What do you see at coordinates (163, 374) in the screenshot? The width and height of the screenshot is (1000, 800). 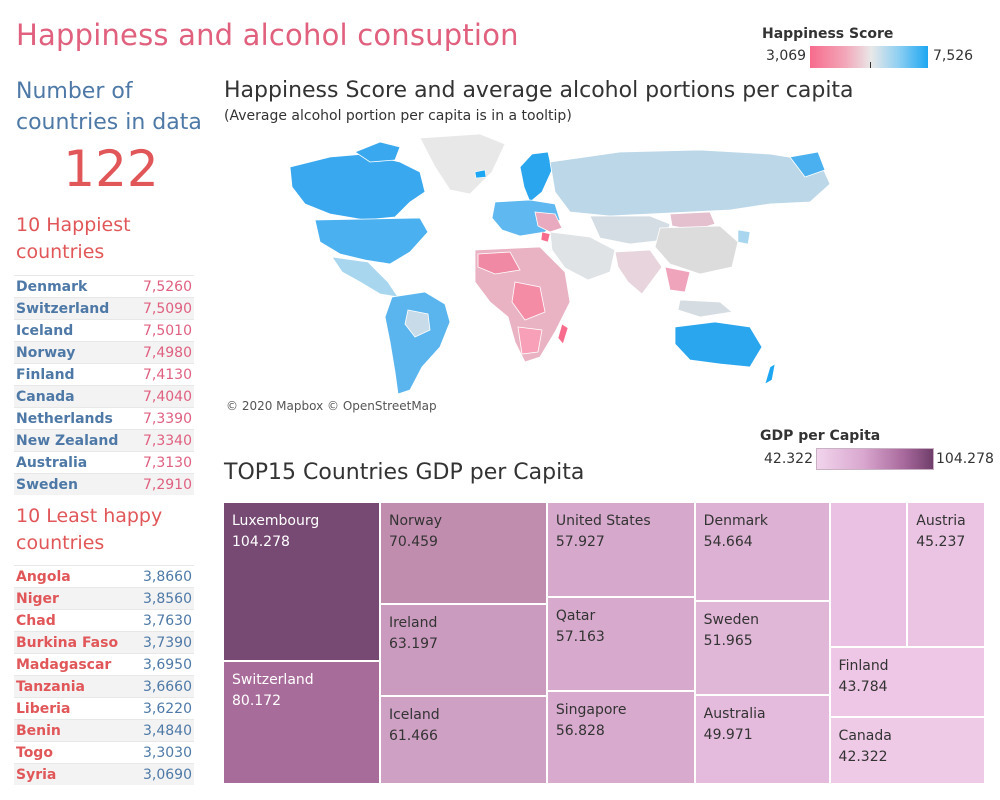 I see `happiness-score: 7,4130` at bounding box center [163, 374].